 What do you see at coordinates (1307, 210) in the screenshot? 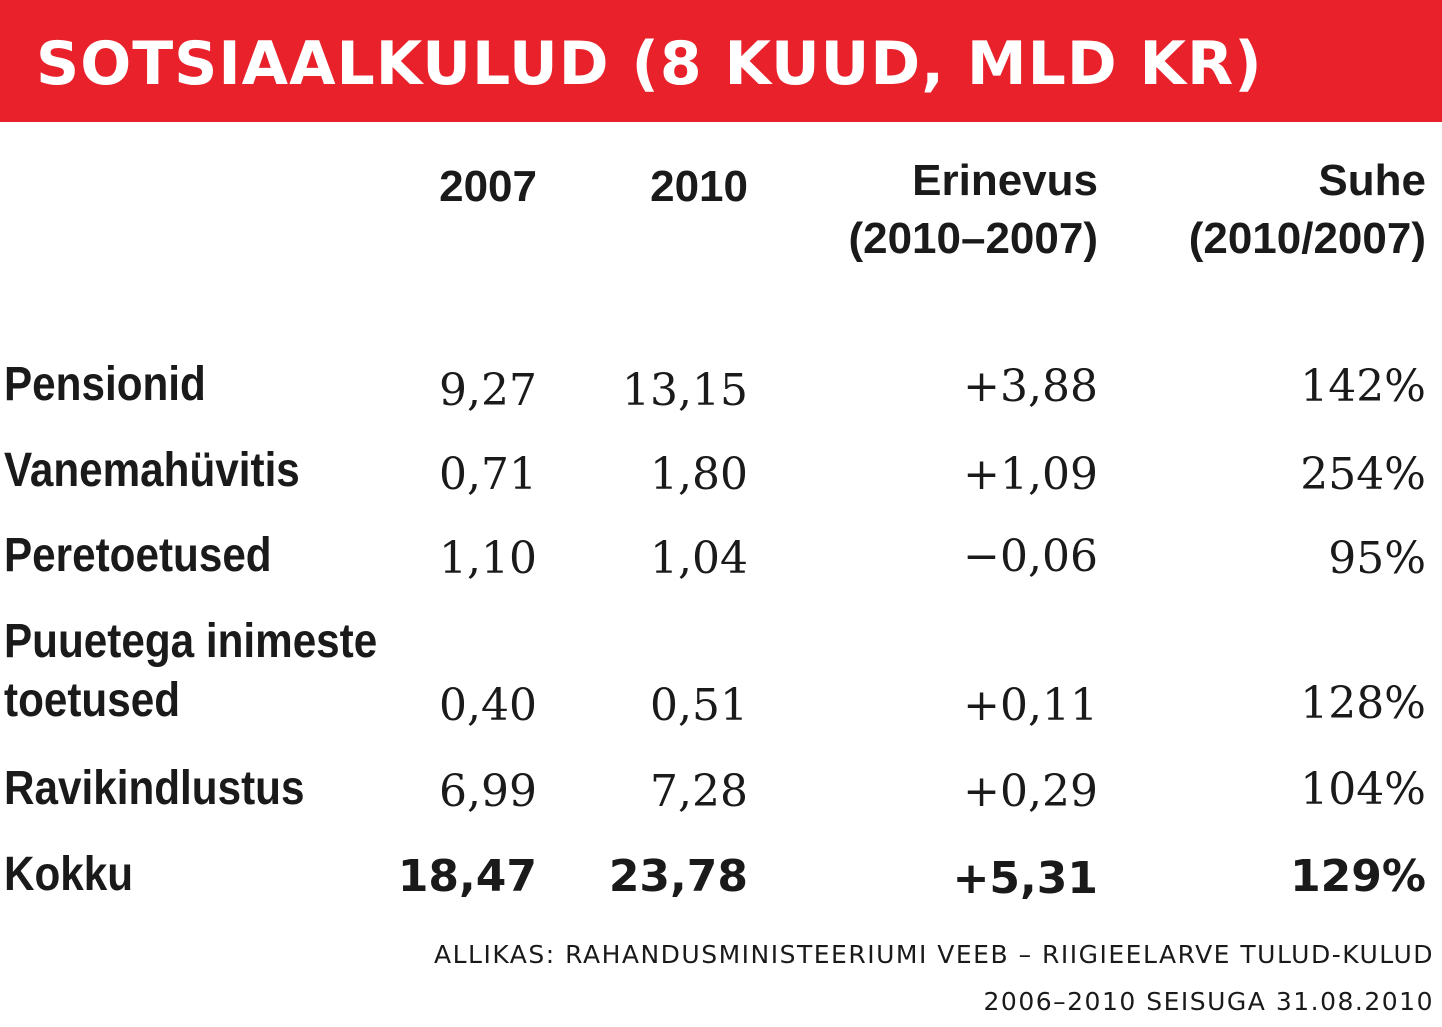
I see `column-header-suhe: Suhe (2010/2007)` at bounding box center [1307, 210].